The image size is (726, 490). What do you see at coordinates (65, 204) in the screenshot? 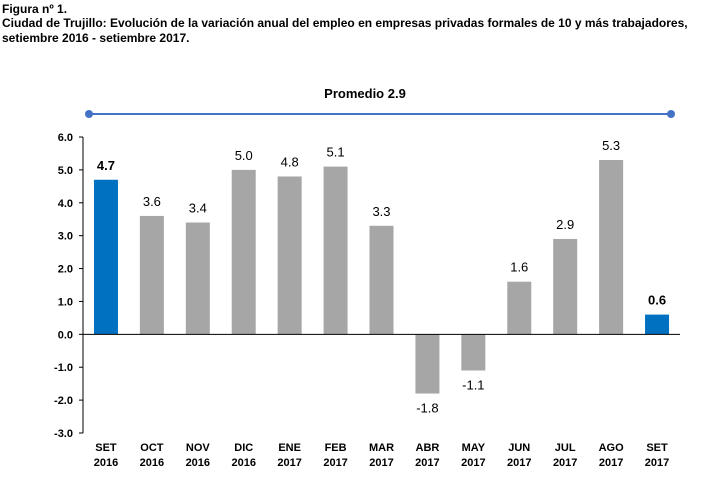
I see `y-tick-label: 4.0` at bounding box center [65, 204].